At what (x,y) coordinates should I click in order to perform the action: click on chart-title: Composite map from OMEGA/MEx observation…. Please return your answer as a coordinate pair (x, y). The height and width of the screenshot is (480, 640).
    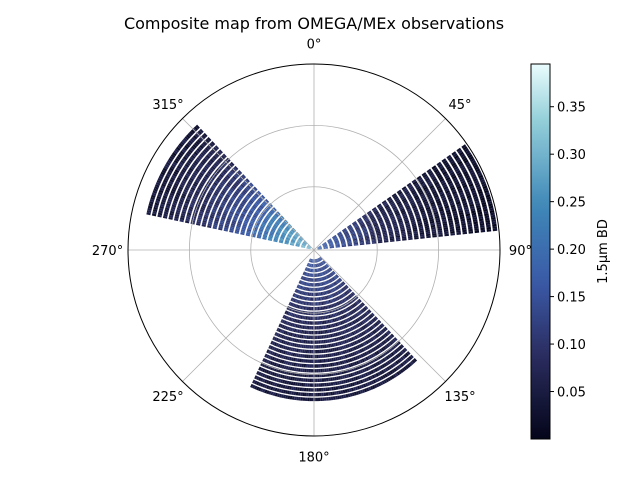
    Looking at the image, I should click on (314, 23).